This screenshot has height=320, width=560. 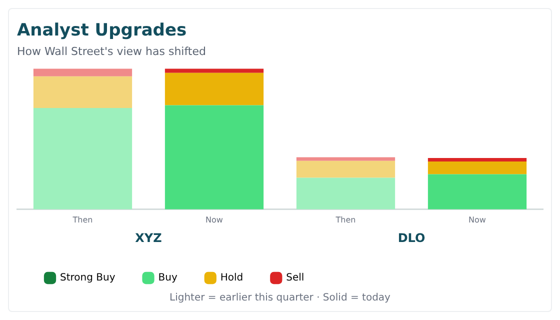 I want to click on text: Lighter = earlier this quarter · Solid = today, so click(x=280, y=298).